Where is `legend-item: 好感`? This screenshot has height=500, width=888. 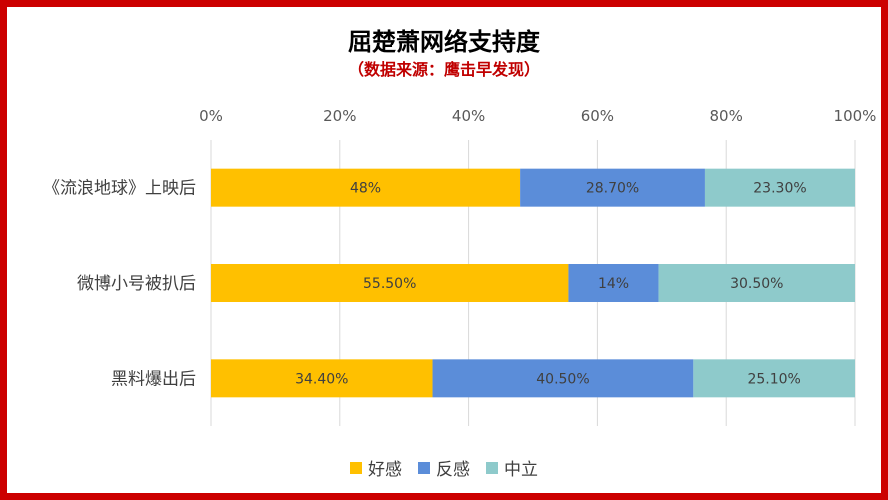
legend-item: 好感 is located at coordinates (376, 467).